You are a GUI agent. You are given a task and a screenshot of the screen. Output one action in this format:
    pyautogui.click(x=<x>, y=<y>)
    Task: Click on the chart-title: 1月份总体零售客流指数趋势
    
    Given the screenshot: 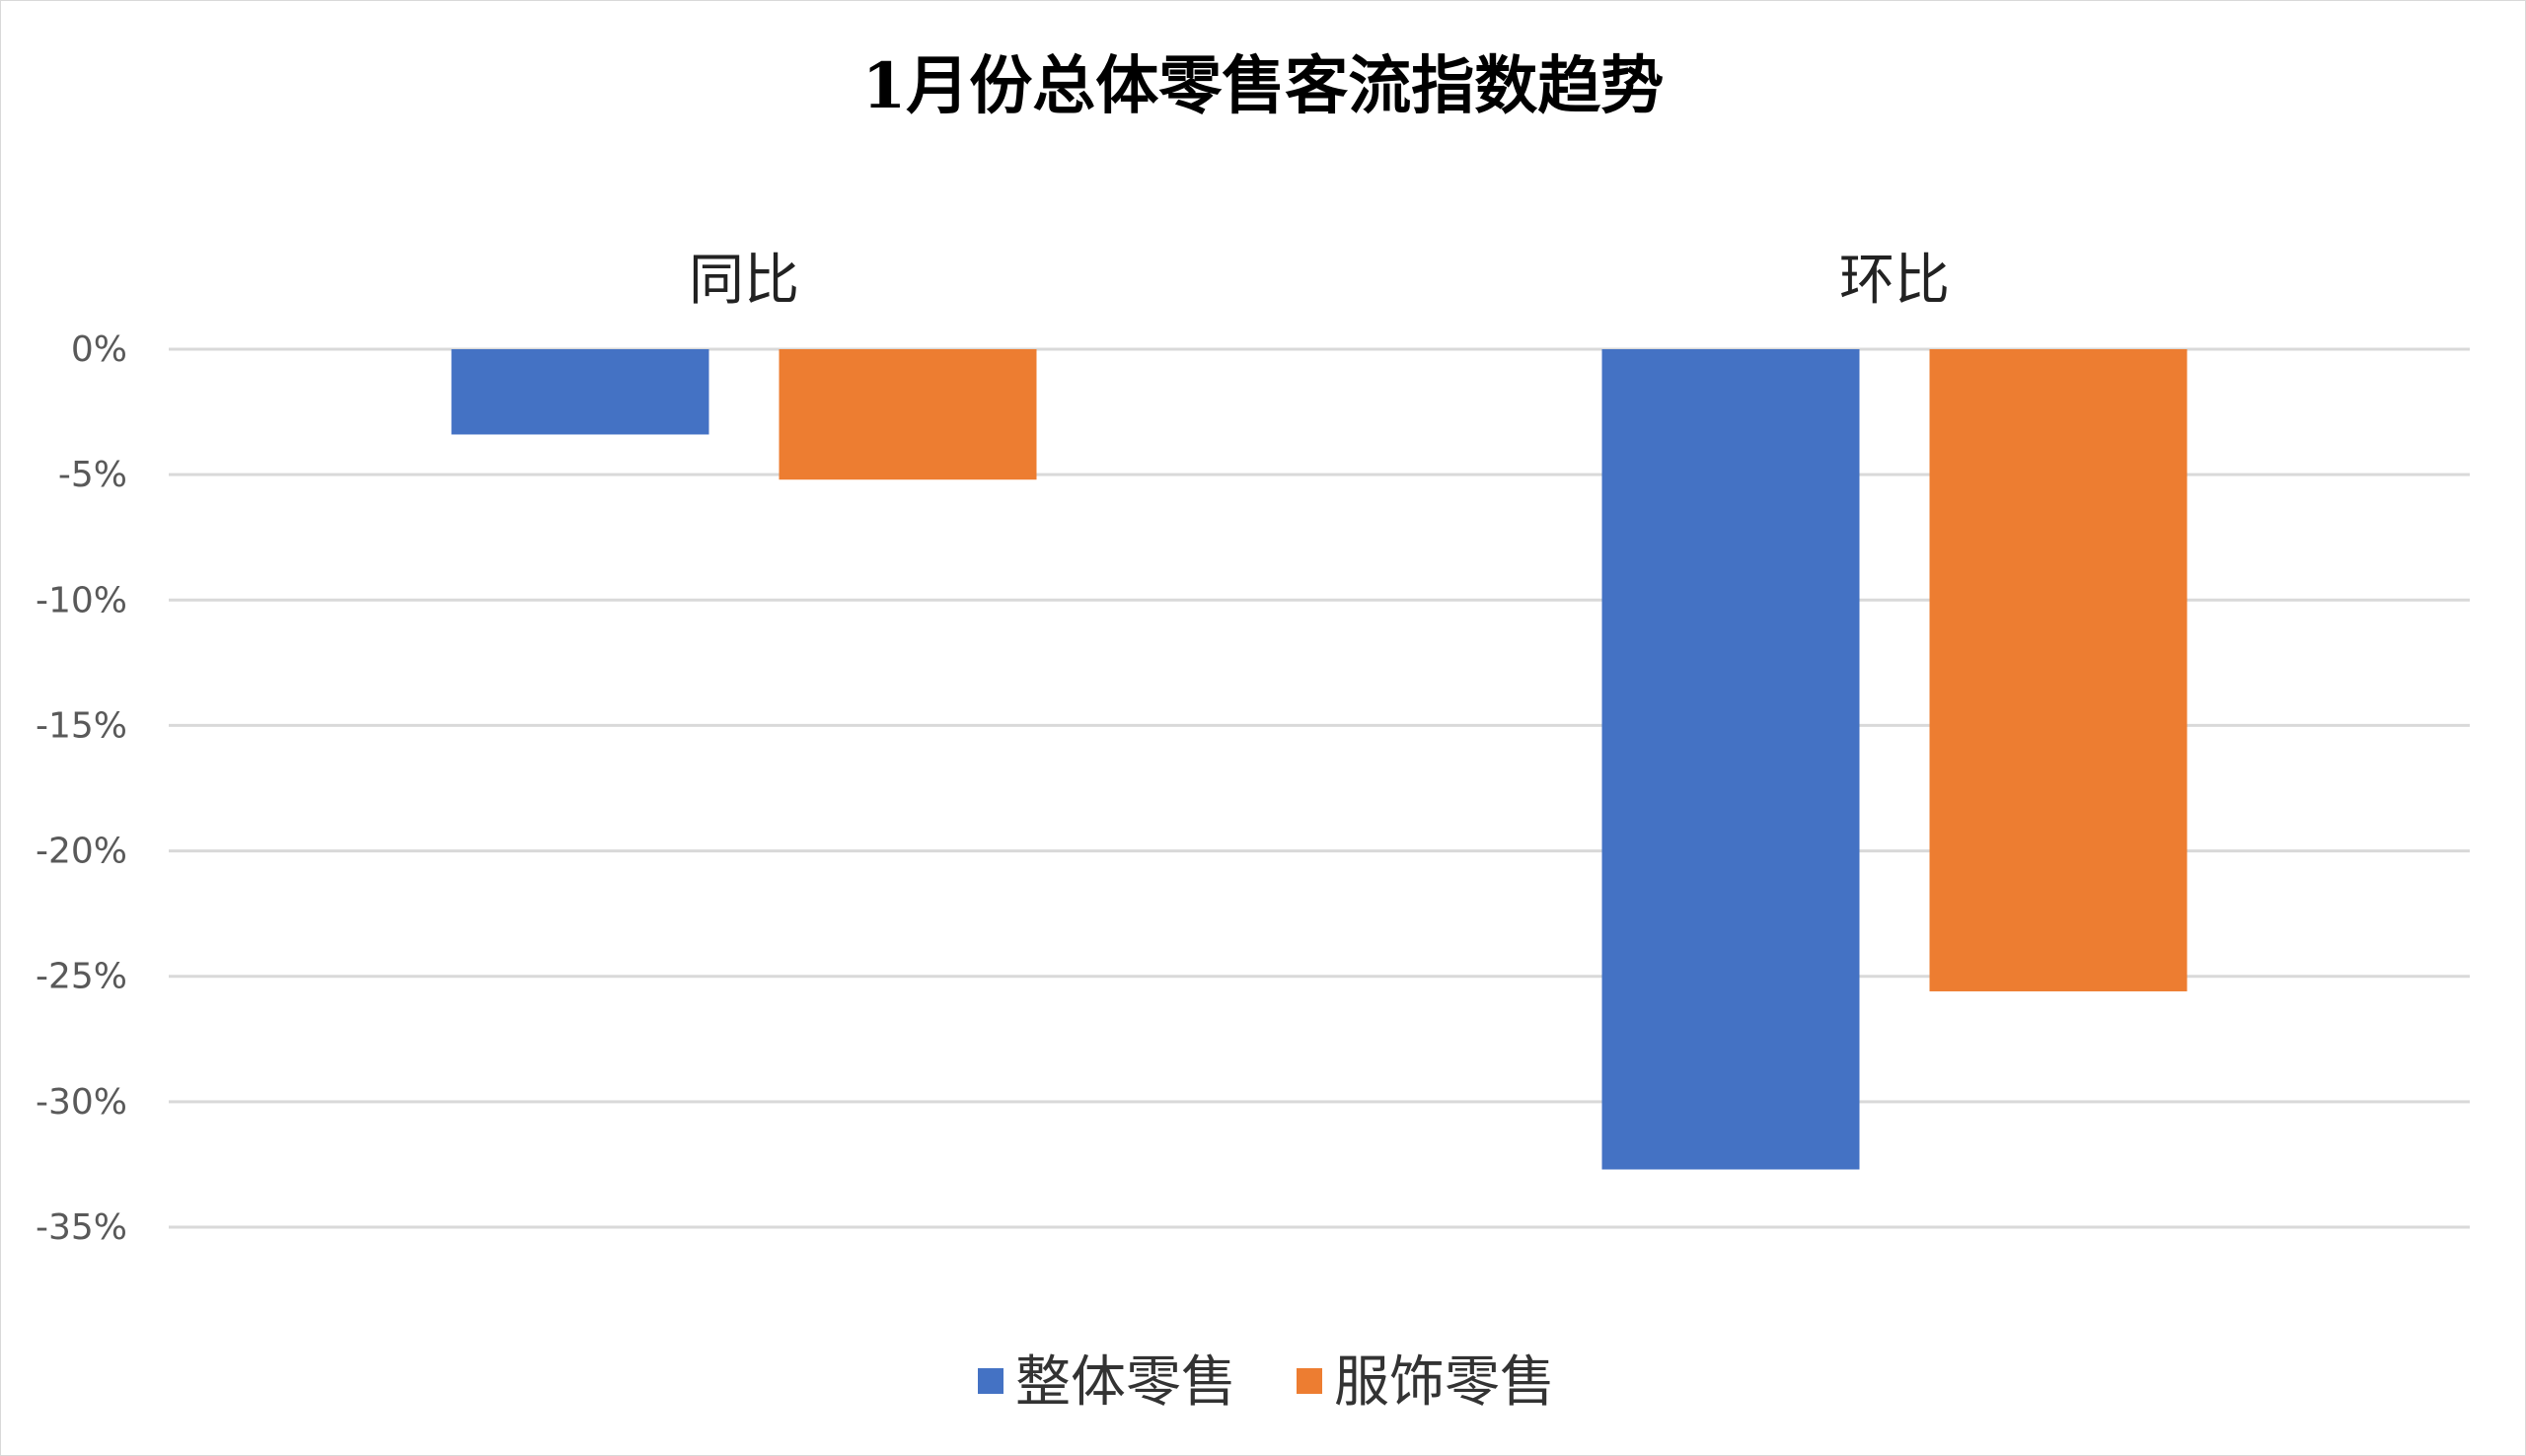 What is the action you would take?
    pyautogui.click(x=1263, y=86)
    